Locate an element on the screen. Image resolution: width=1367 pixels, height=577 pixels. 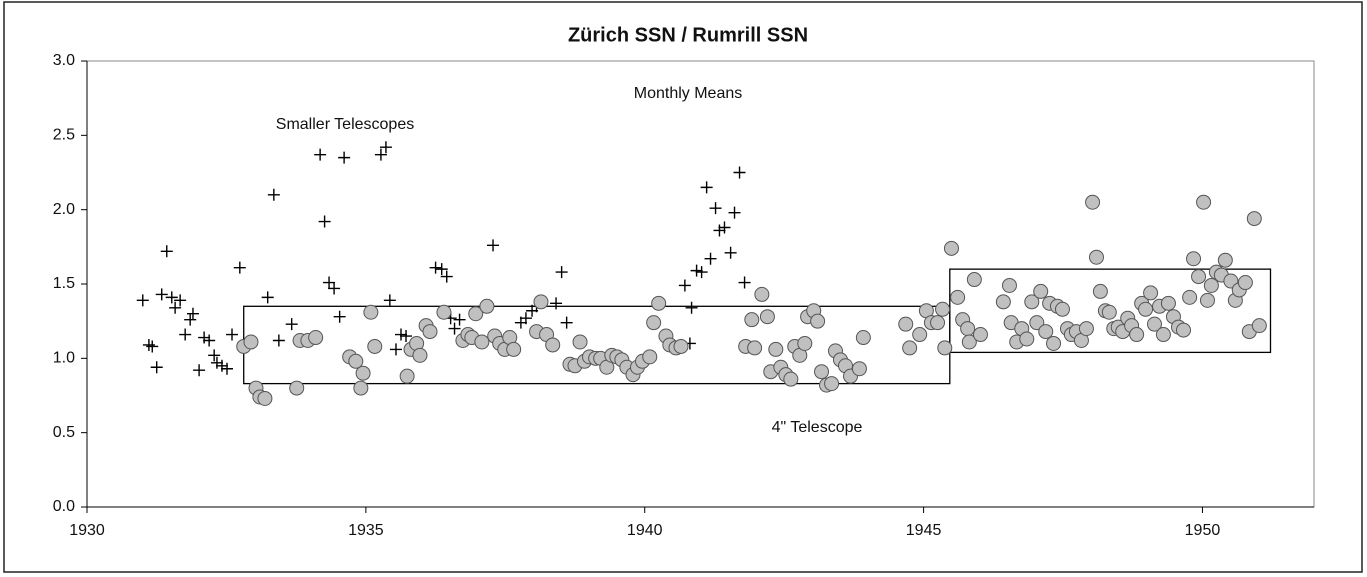
y-tick-label: 2.5 is located at coordinates (64, 135).